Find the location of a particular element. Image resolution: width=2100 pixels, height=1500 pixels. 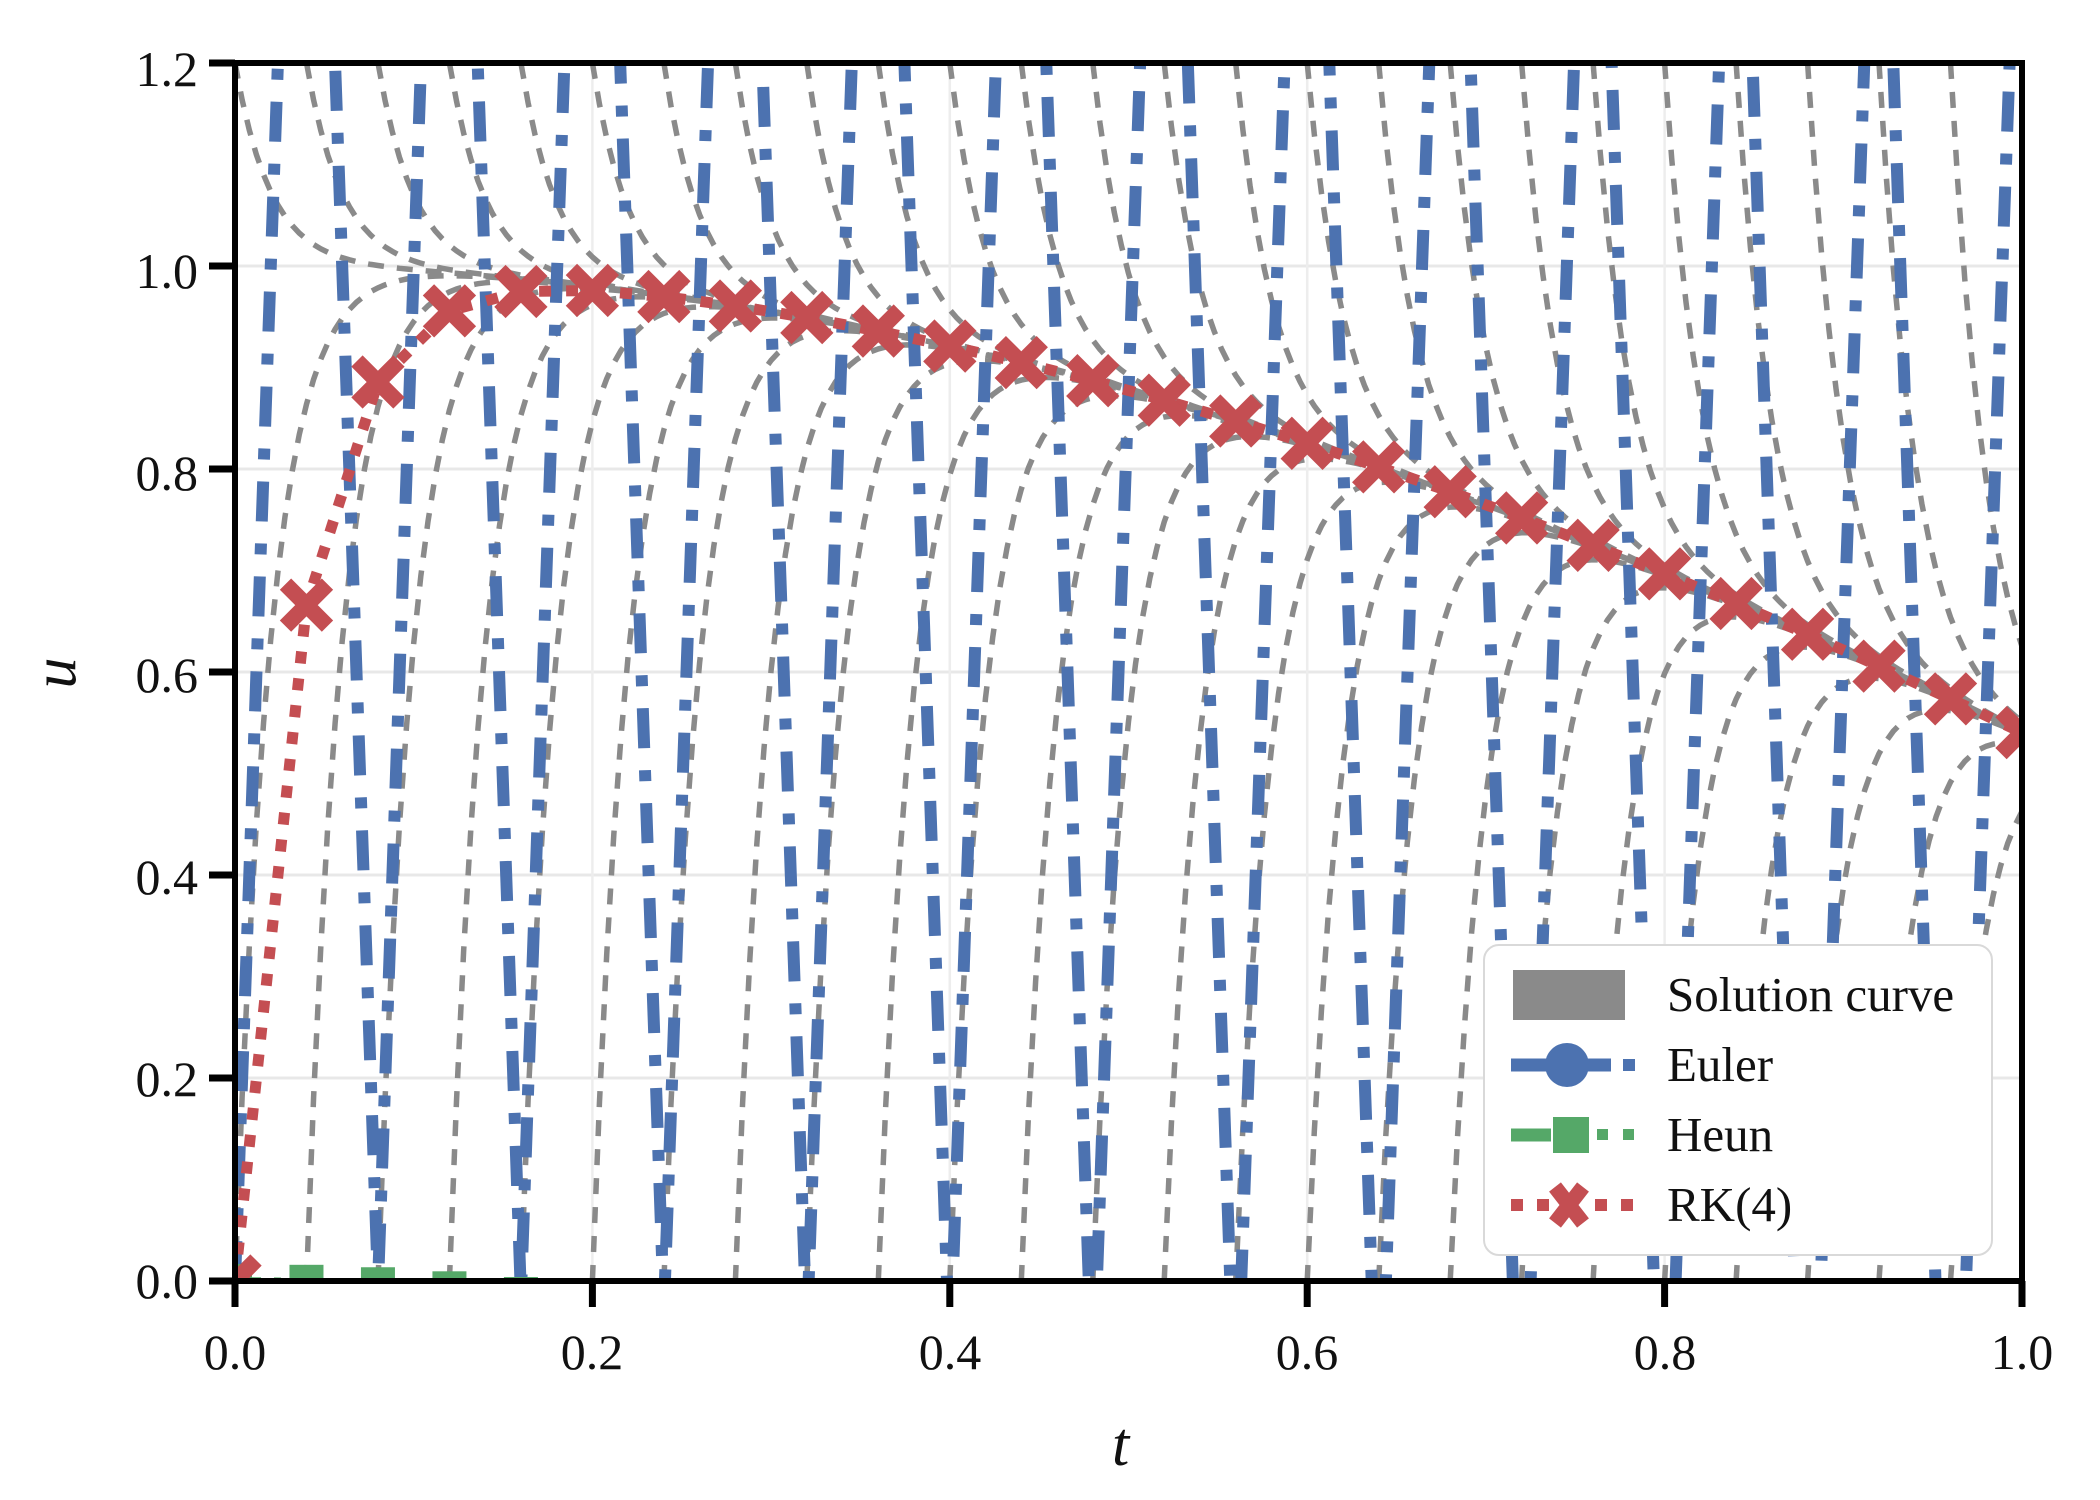

legend-label-euler: Euler is located at coordinates (1720, 1064).